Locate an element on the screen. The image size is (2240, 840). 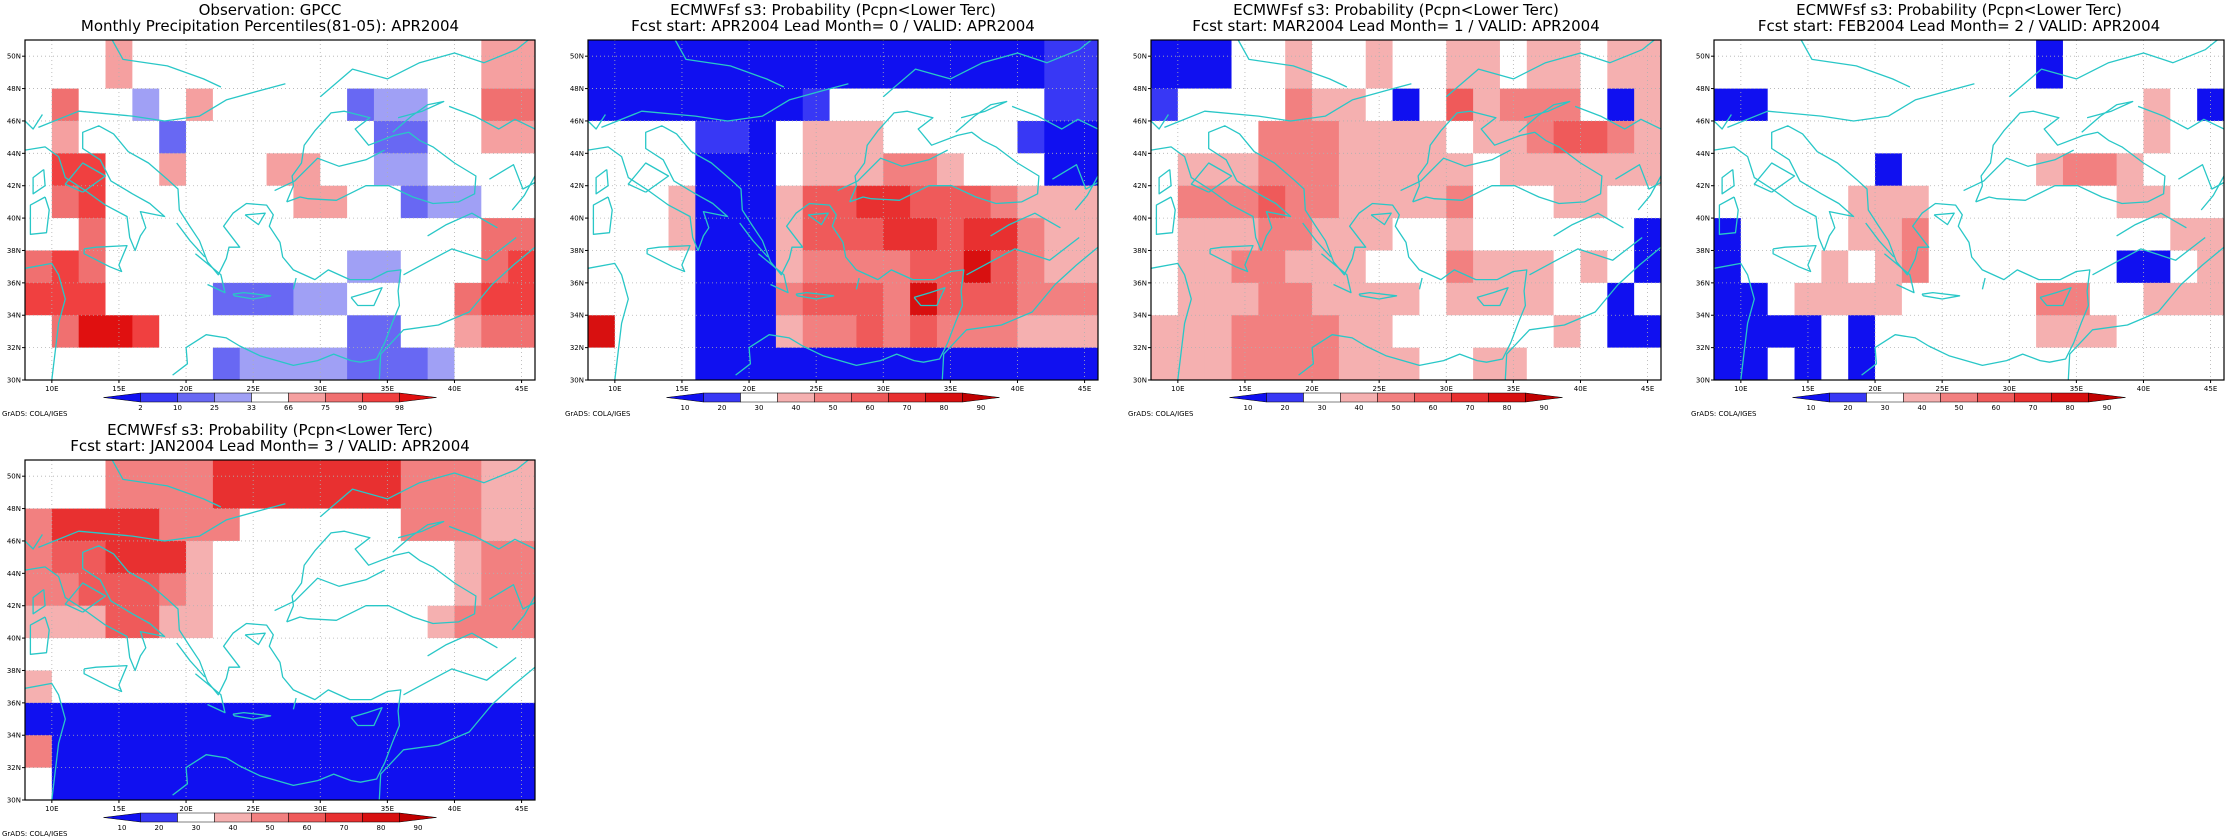
y-tick-label: 46N is located at coordinates (14, 121).